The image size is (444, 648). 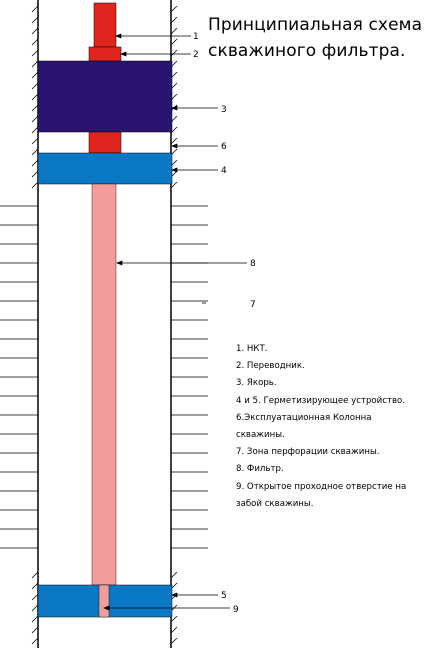 I want to click on legend-item: 6.Эксплуатационная Колоннa, so click(x=304, y=417).